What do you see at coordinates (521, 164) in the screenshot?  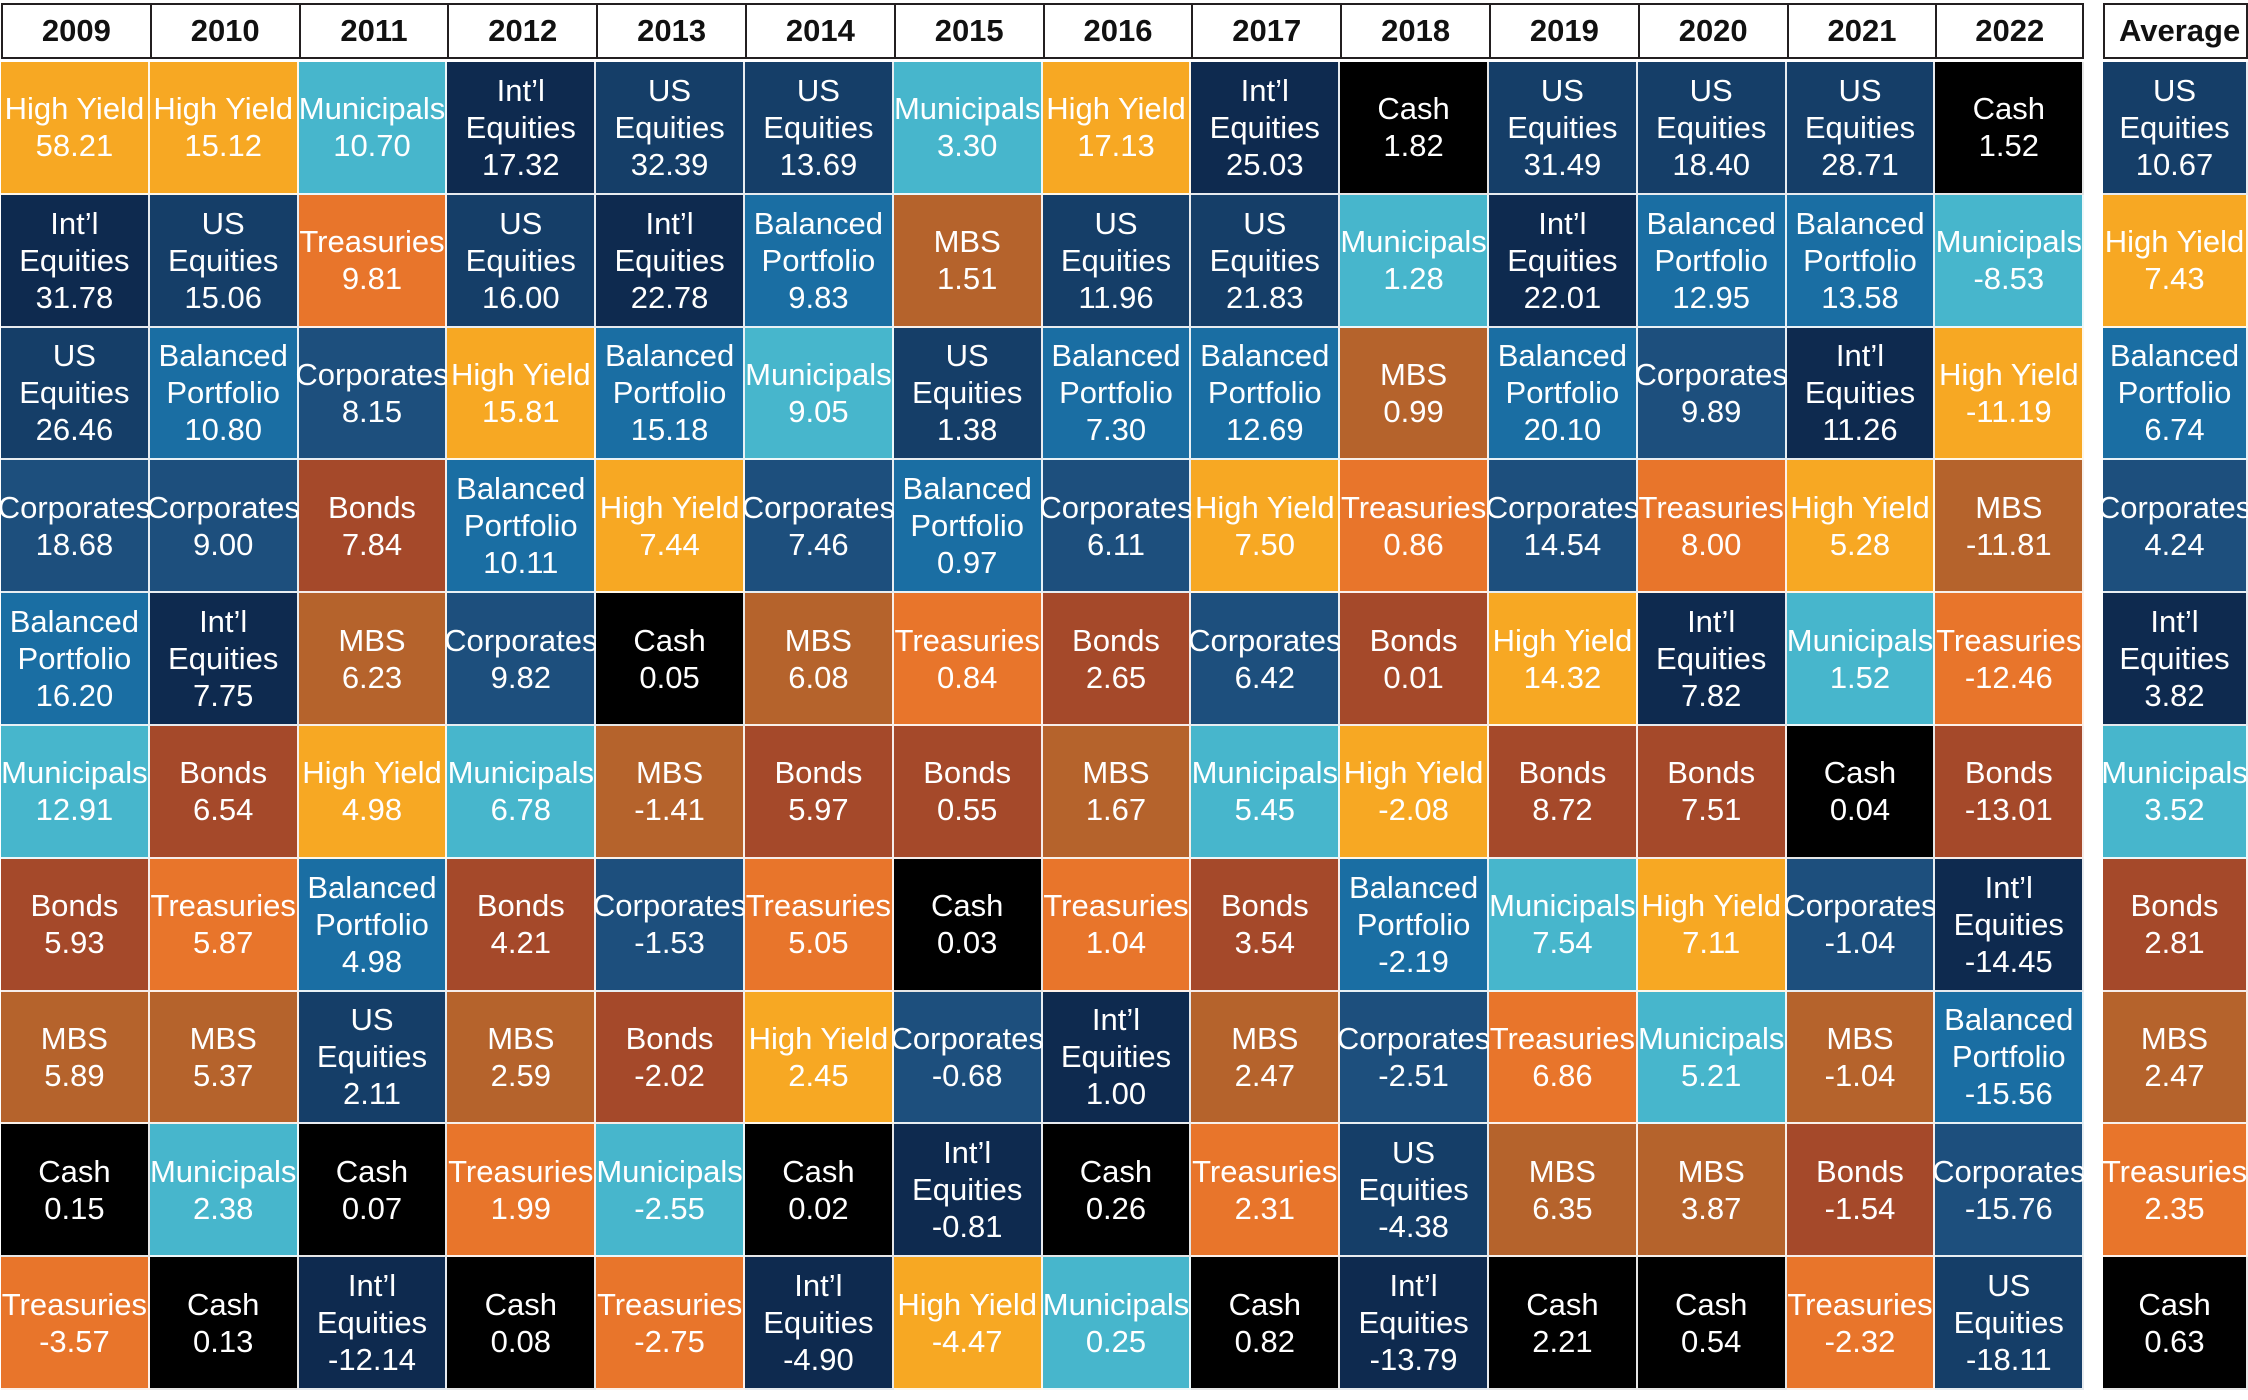 I see `return-value: 17.32` at bounding box center [521, 164].